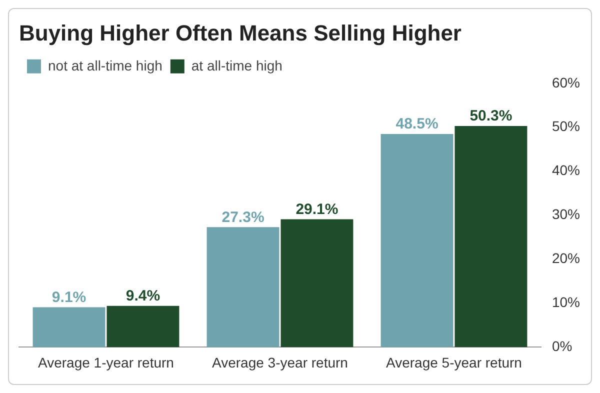  What do you see at coordinates (454, 362) in the screenshot?
I see `x-tick-label: Average 5-year return` at bounding box center [454, 362].